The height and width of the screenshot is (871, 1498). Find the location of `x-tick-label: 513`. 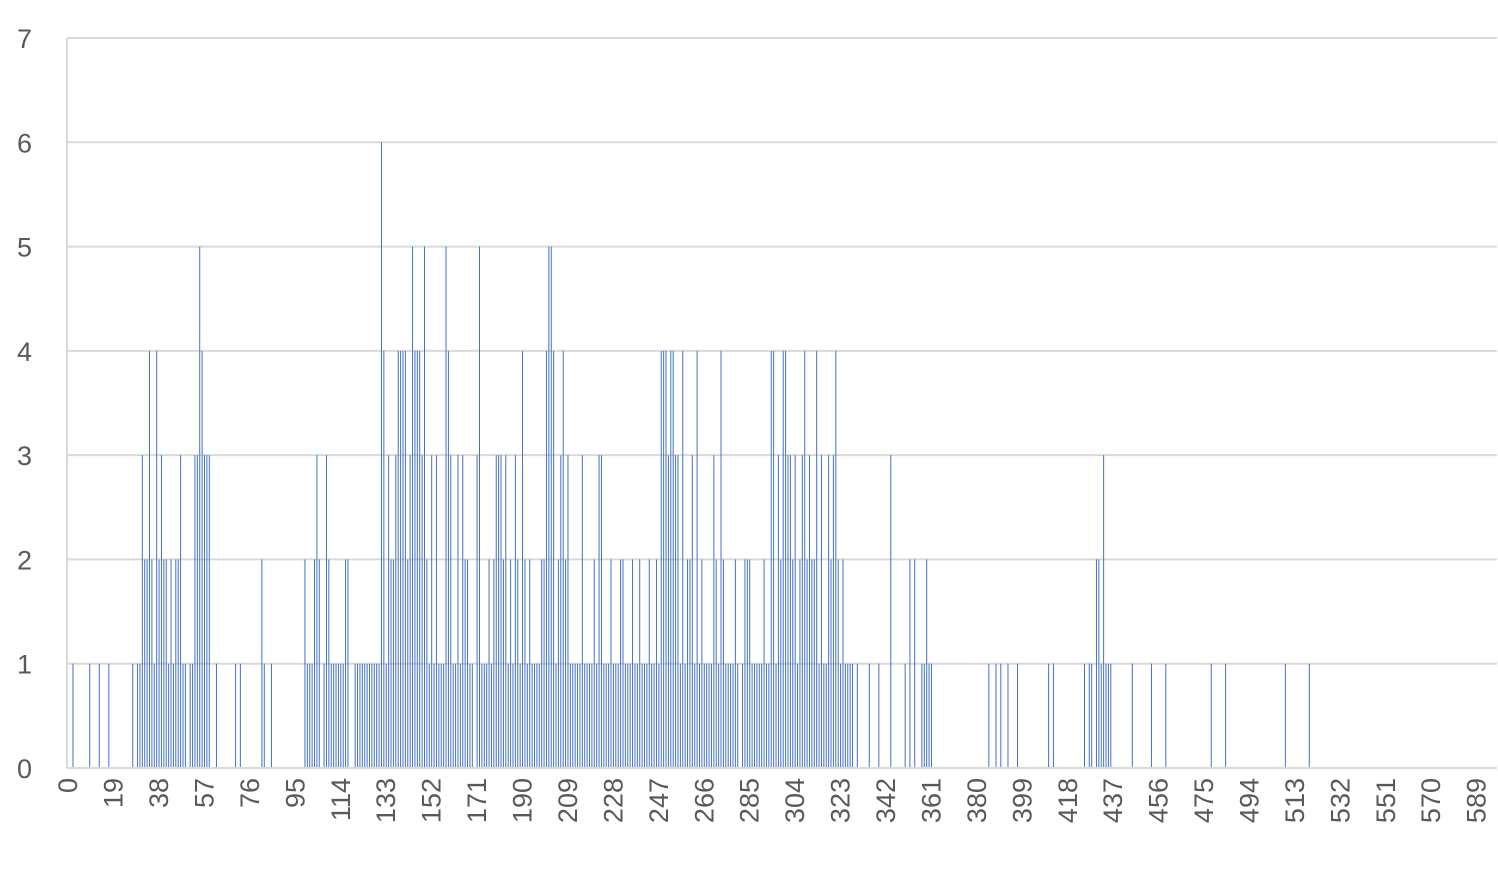

x-tick-label: 513 is located at coordinates (1295, 800).